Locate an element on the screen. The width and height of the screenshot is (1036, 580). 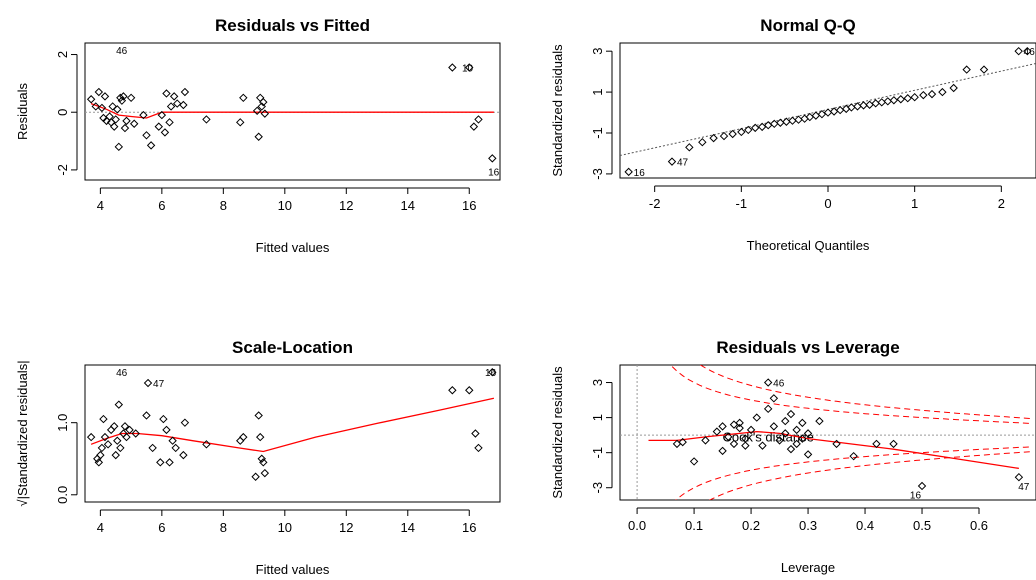
x-tick-label: 0.5 is located at coordinates (922, 525).